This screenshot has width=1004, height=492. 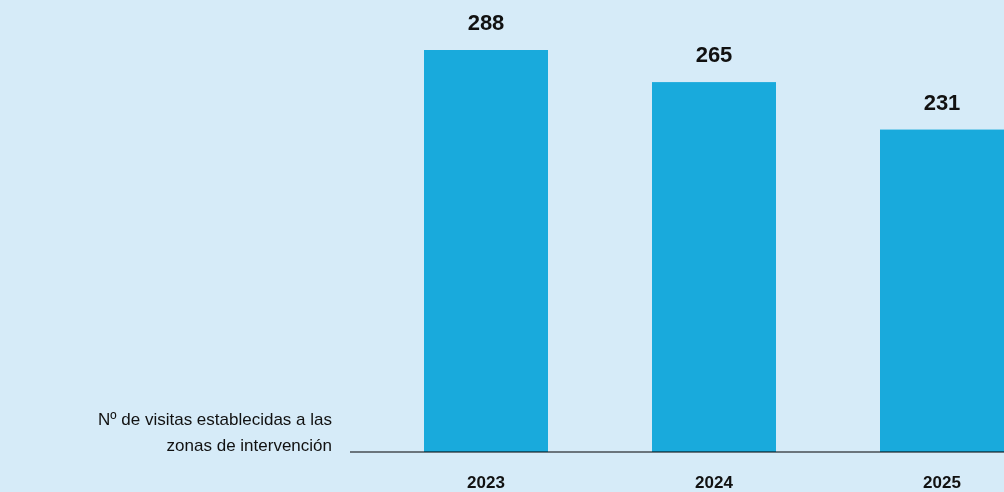 I want to click on x-tick-label: 2025, so click(x=942, y=482).